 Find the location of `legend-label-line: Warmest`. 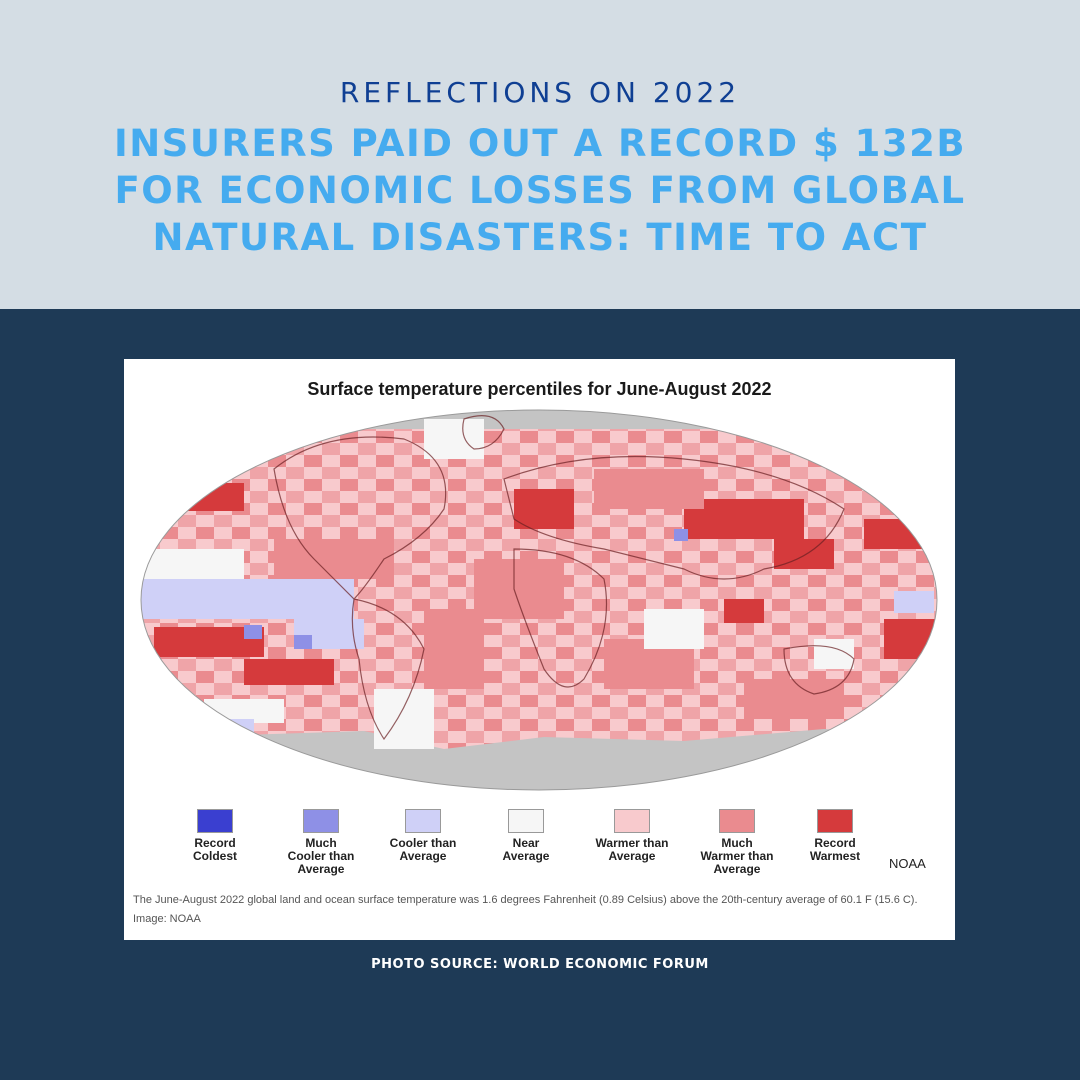

legend-label-line: Warmest is located at coordinates (835, 856).